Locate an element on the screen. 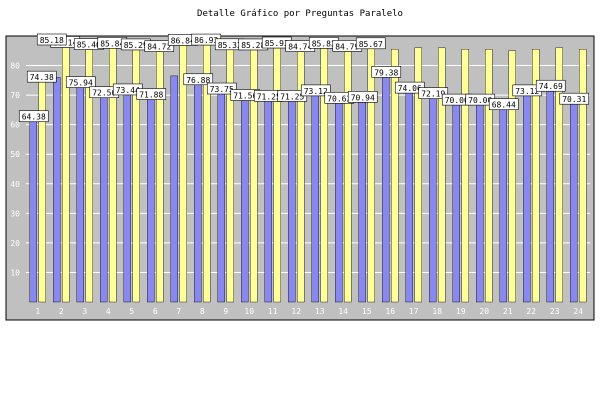 Image resolution: width=600 pixels, height=400 pixels. data-label-text: 84.74 is located at coordinates (300, 47).